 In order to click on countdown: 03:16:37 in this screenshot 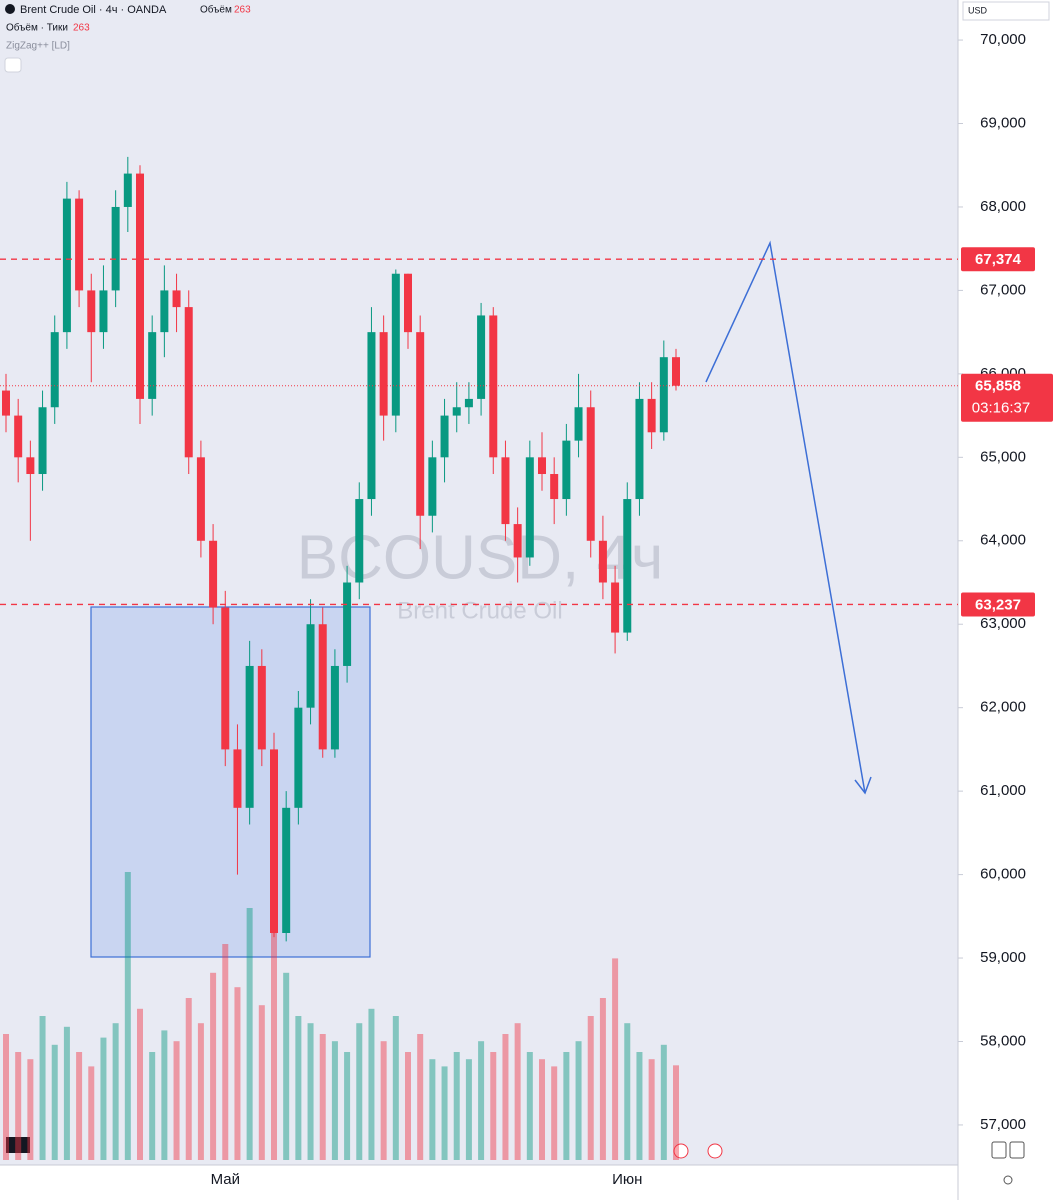, I will do `click(1001, 408)`.